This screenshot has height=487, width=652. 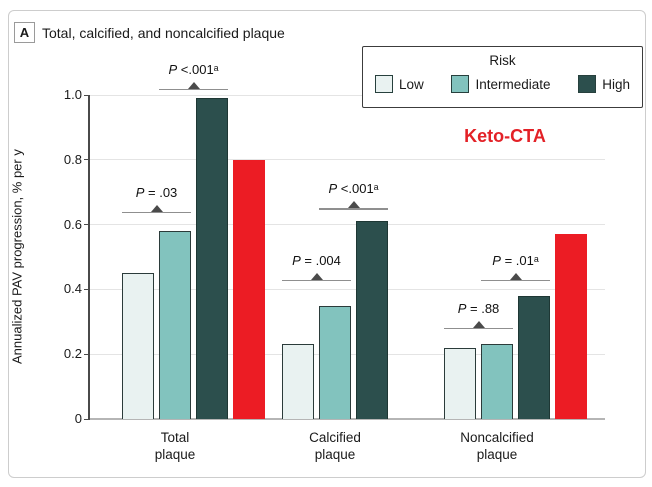 What do you see at coordinates (478, 309) in the screenshot?
I see `pvalue-label: P = .88` at bounding box center [478, 309].